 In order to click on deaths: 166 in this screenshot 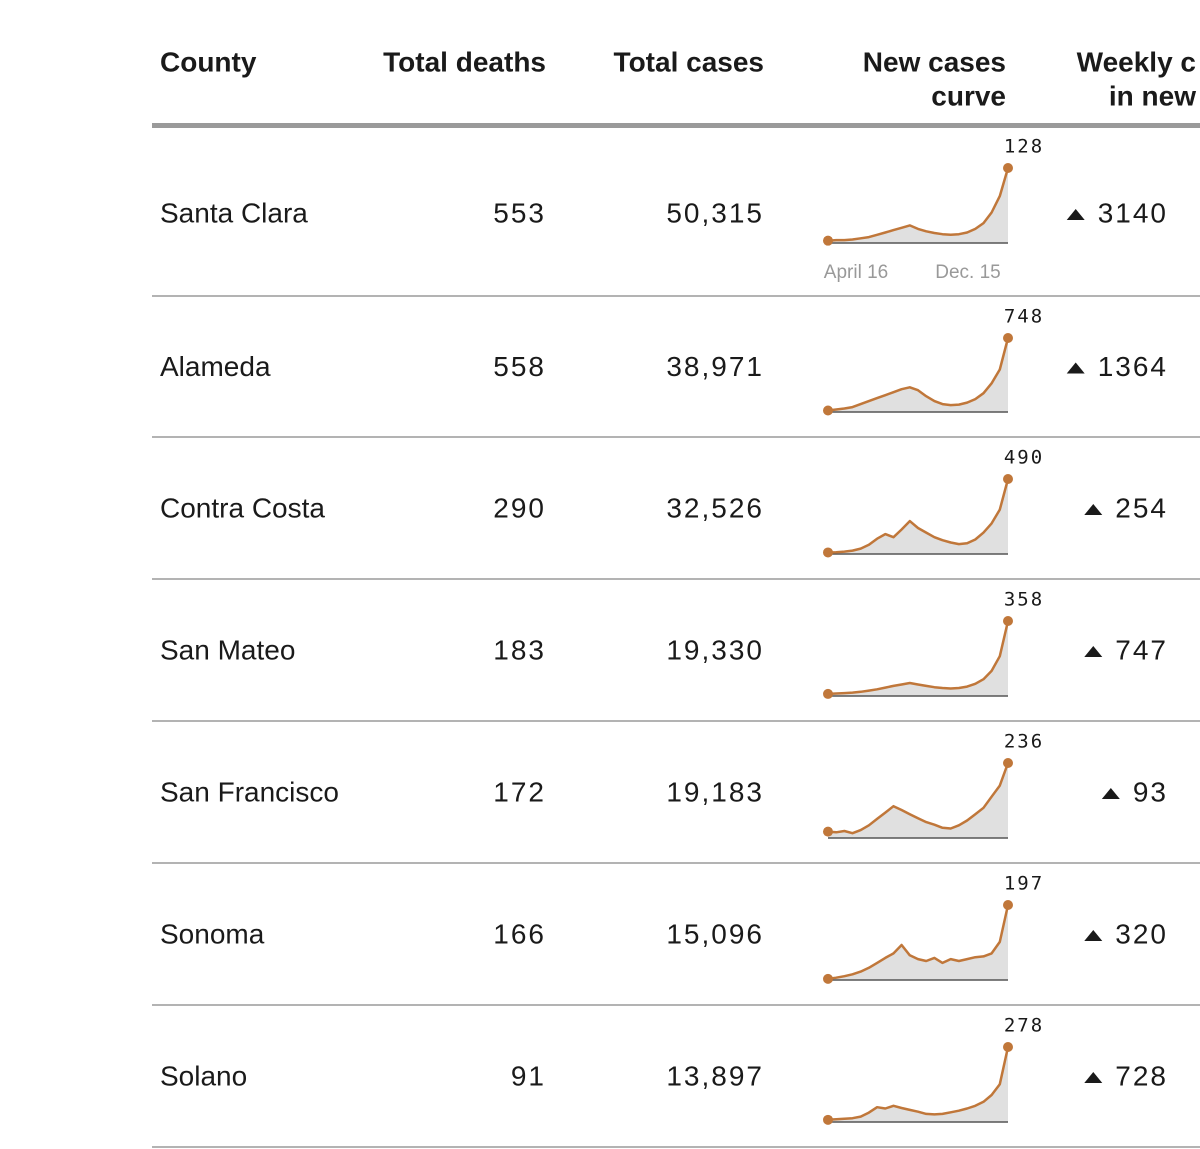, I will do `click(519, 933)`.